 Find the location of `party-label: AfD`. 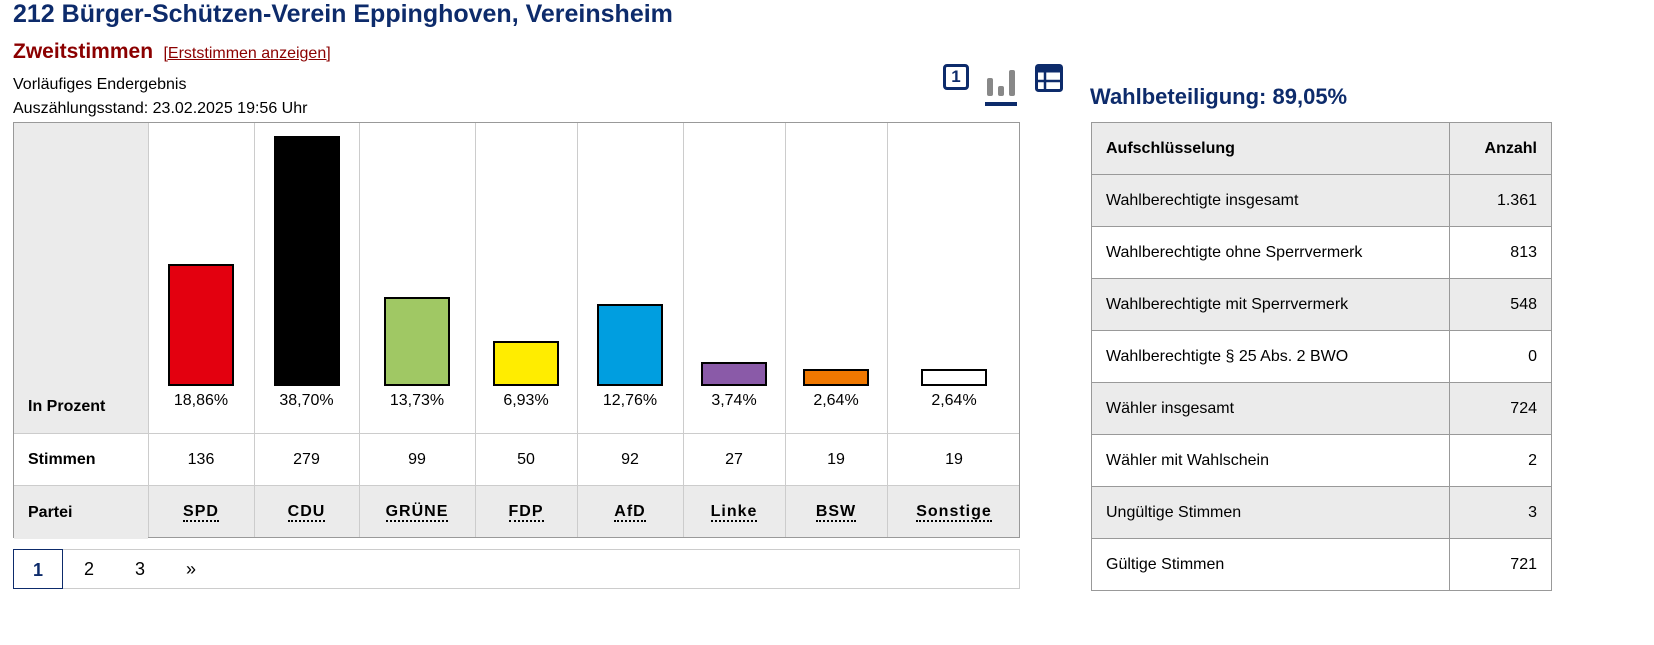

party-label: AfD is located at coordinates (630, 512).